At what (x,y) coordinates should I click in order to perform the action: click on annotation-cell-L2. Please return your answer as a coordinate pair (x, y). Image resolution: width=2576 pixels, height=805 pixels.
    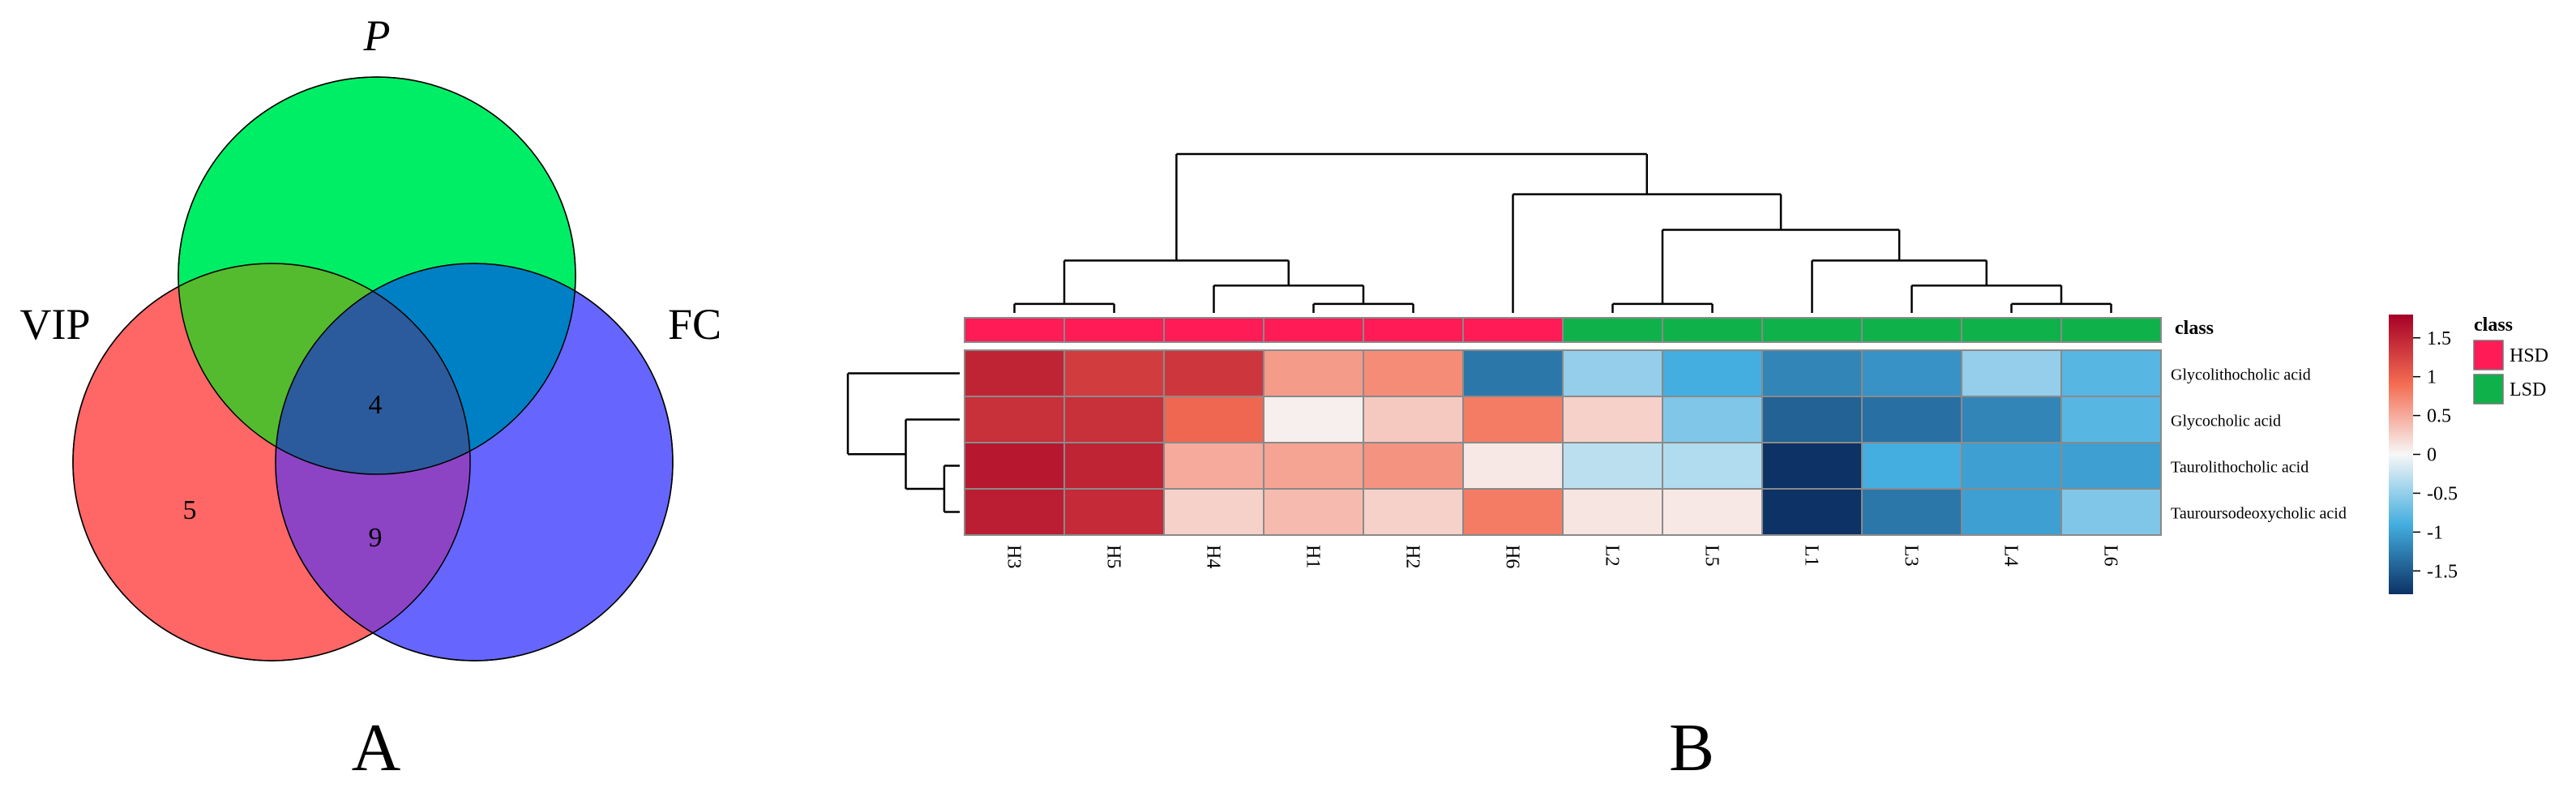
    Looking at the image, I should click on (1612, 330).